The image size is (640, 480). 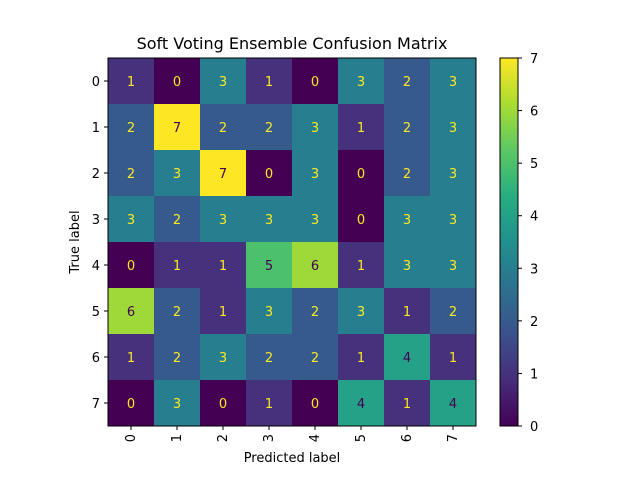 I want to click on cell-value-label: 5, so click(x=269, y=266).